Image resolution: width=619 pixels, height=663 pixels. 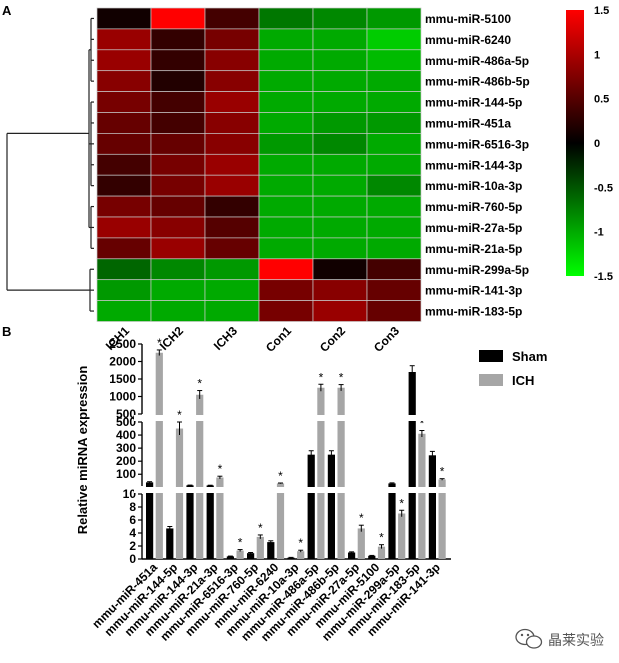 What do you see at coordinates (473, 291) in the screenshot?
I see `heatmap-row-label: mmu-miR-141-3p` at bounding box center [473, 291].